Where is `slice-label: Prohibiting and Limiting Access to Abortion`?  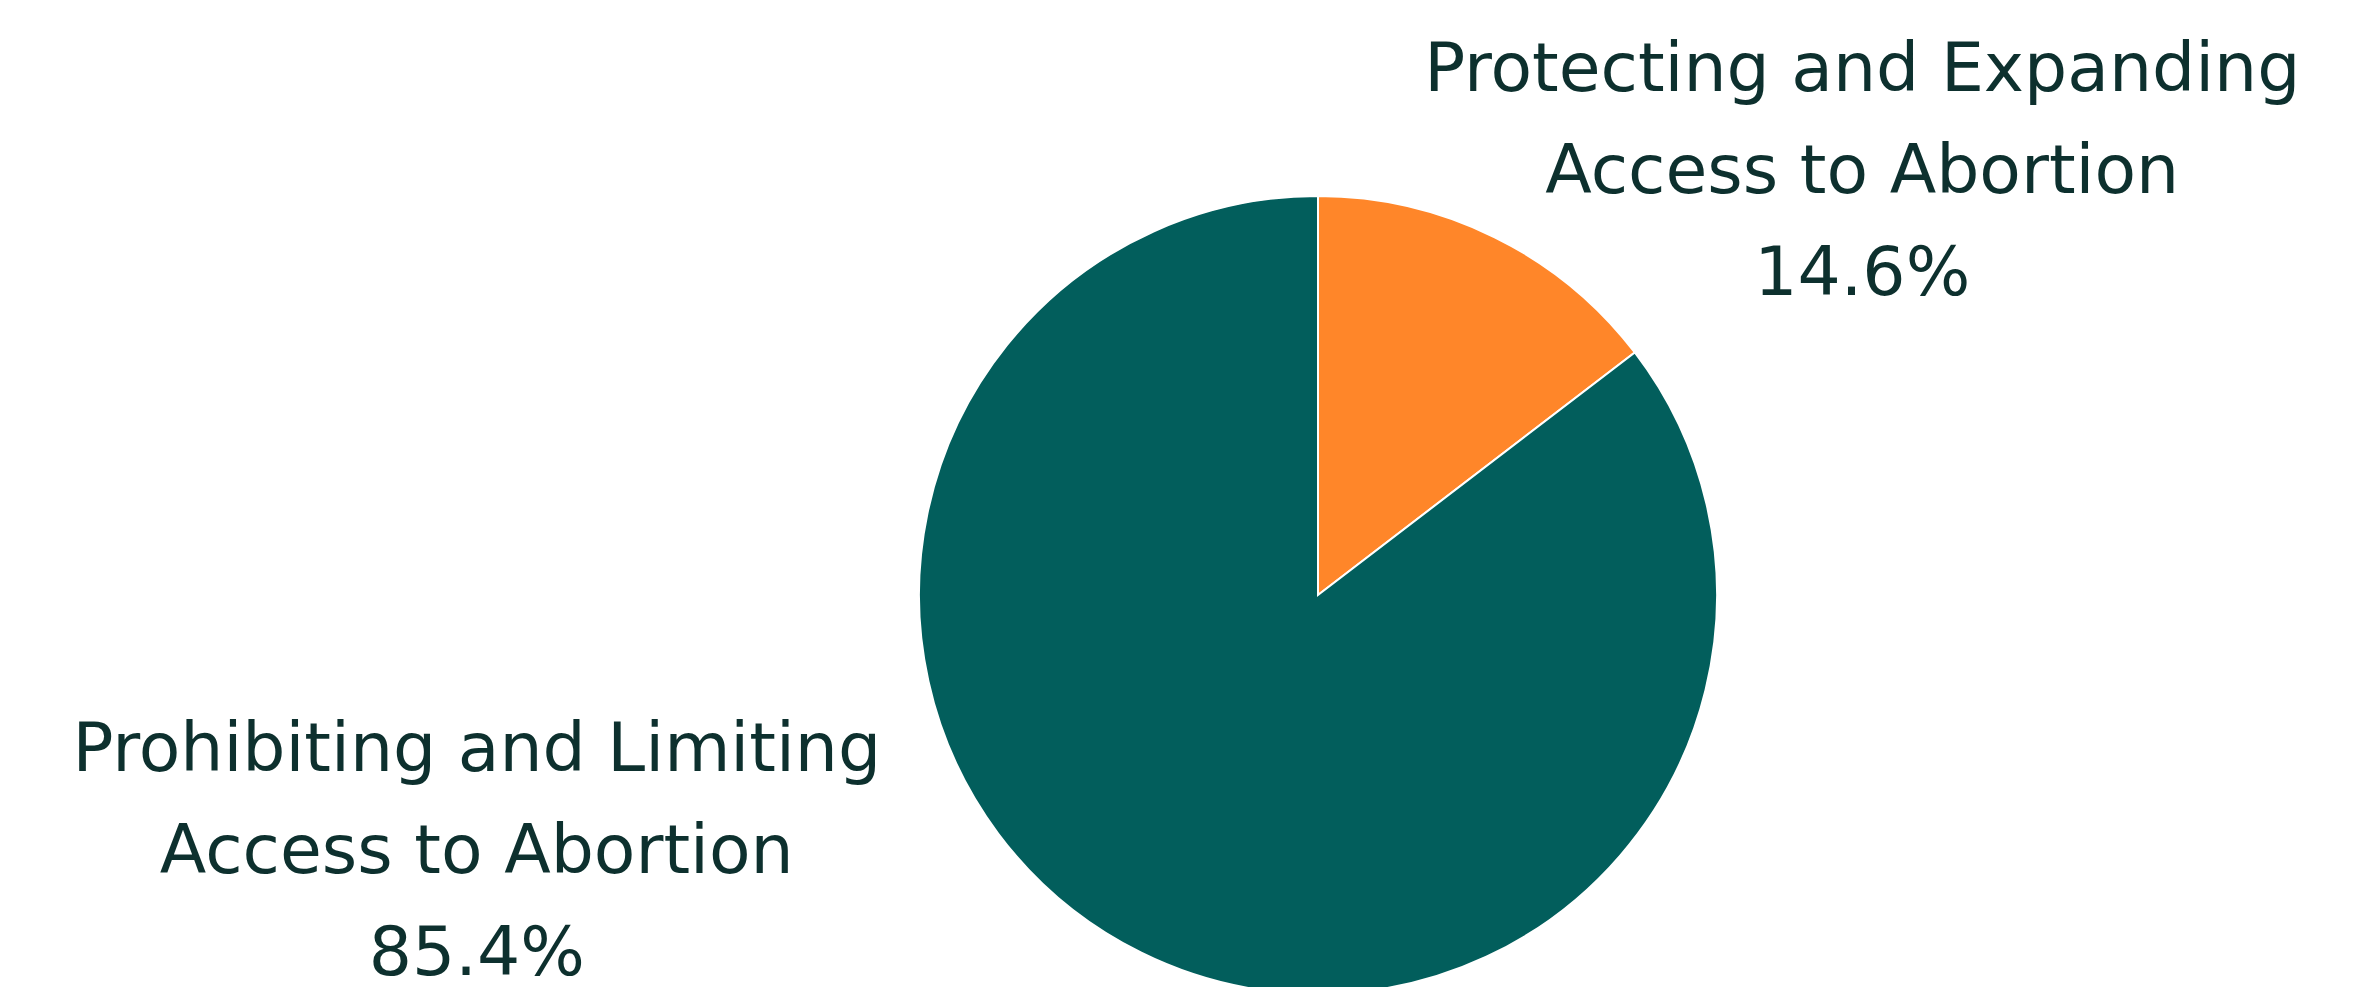 slice-label: Prohibiting and Limiting Access to Abortion is located at coordinates (477, 799).